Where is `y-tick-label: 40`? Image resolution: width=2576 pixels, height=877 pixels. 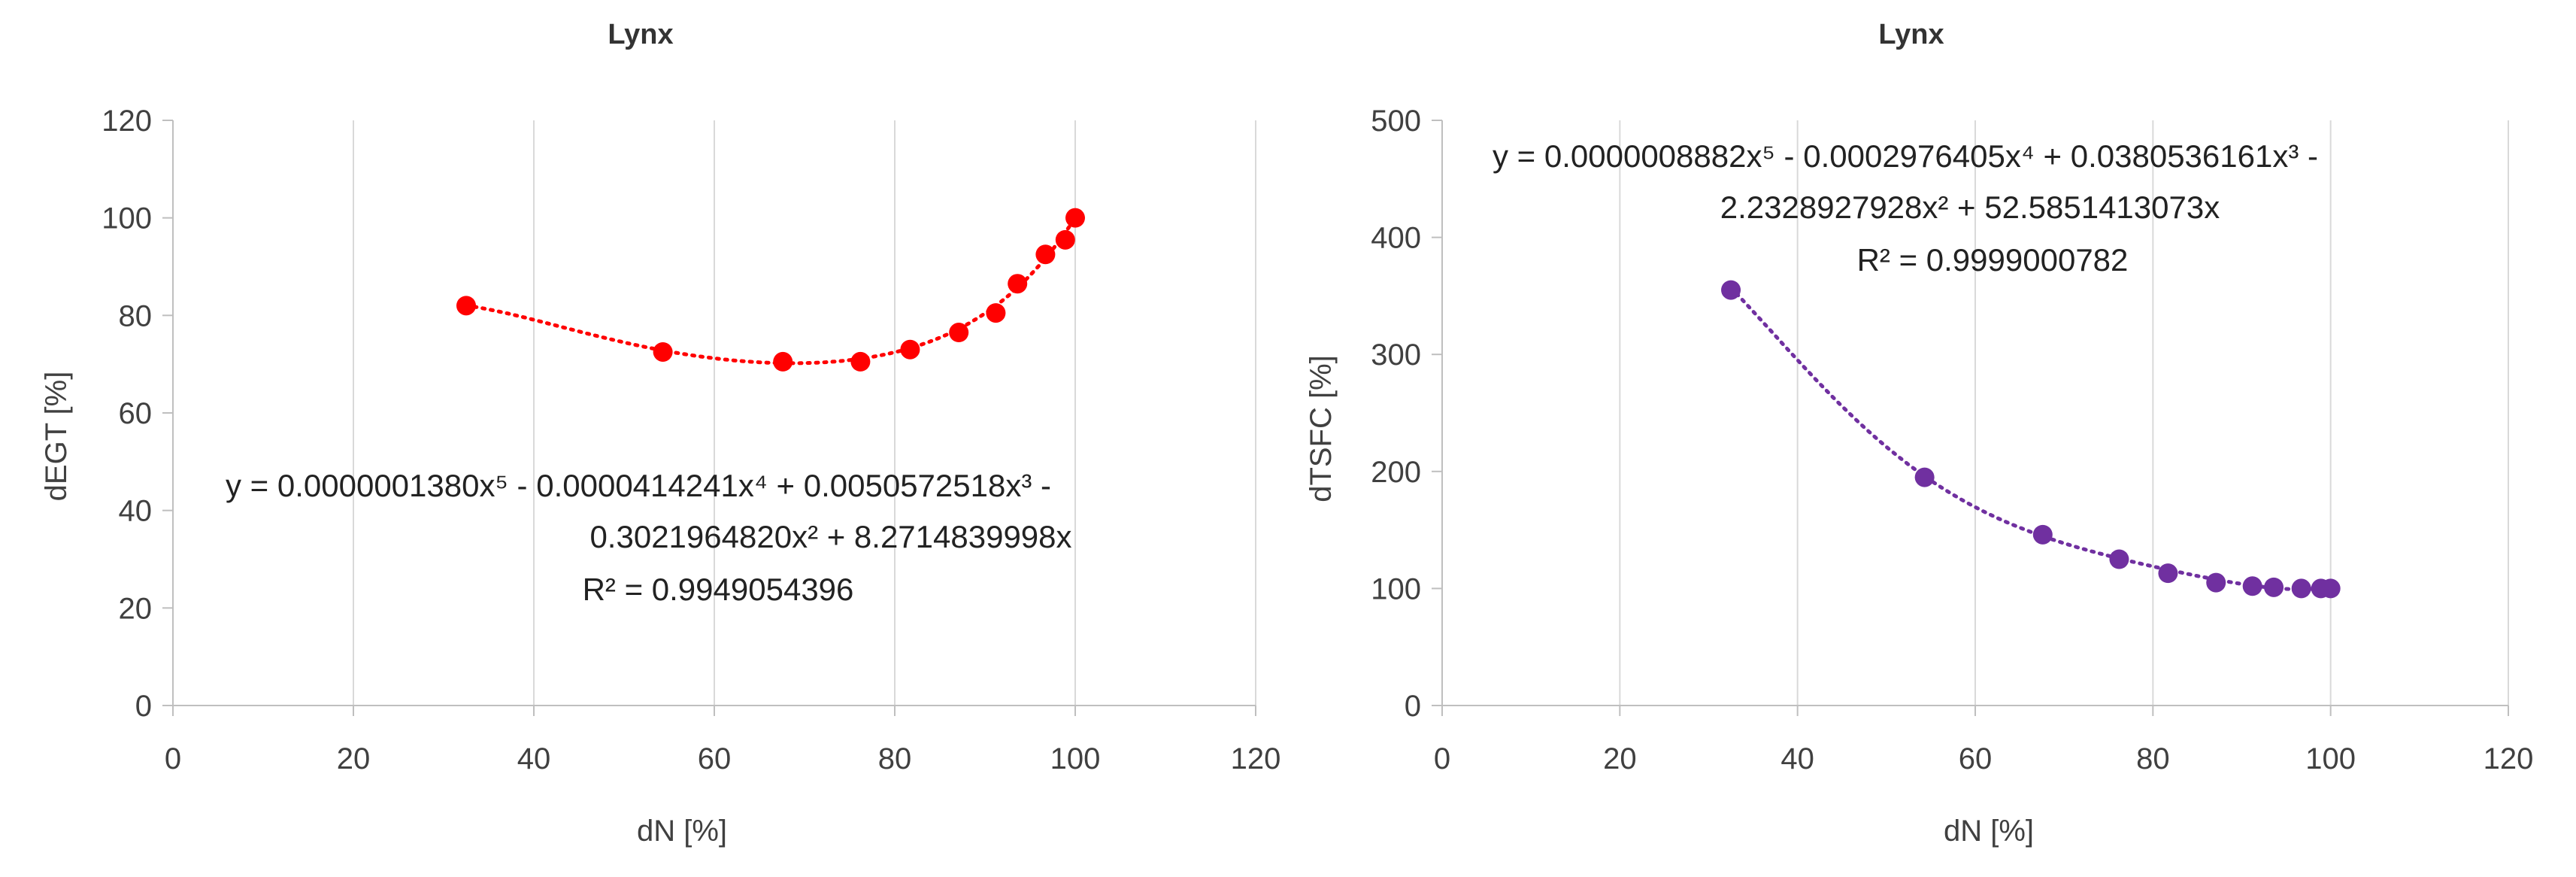
y-tick-label: 40 is located at coordinates (136, 511).